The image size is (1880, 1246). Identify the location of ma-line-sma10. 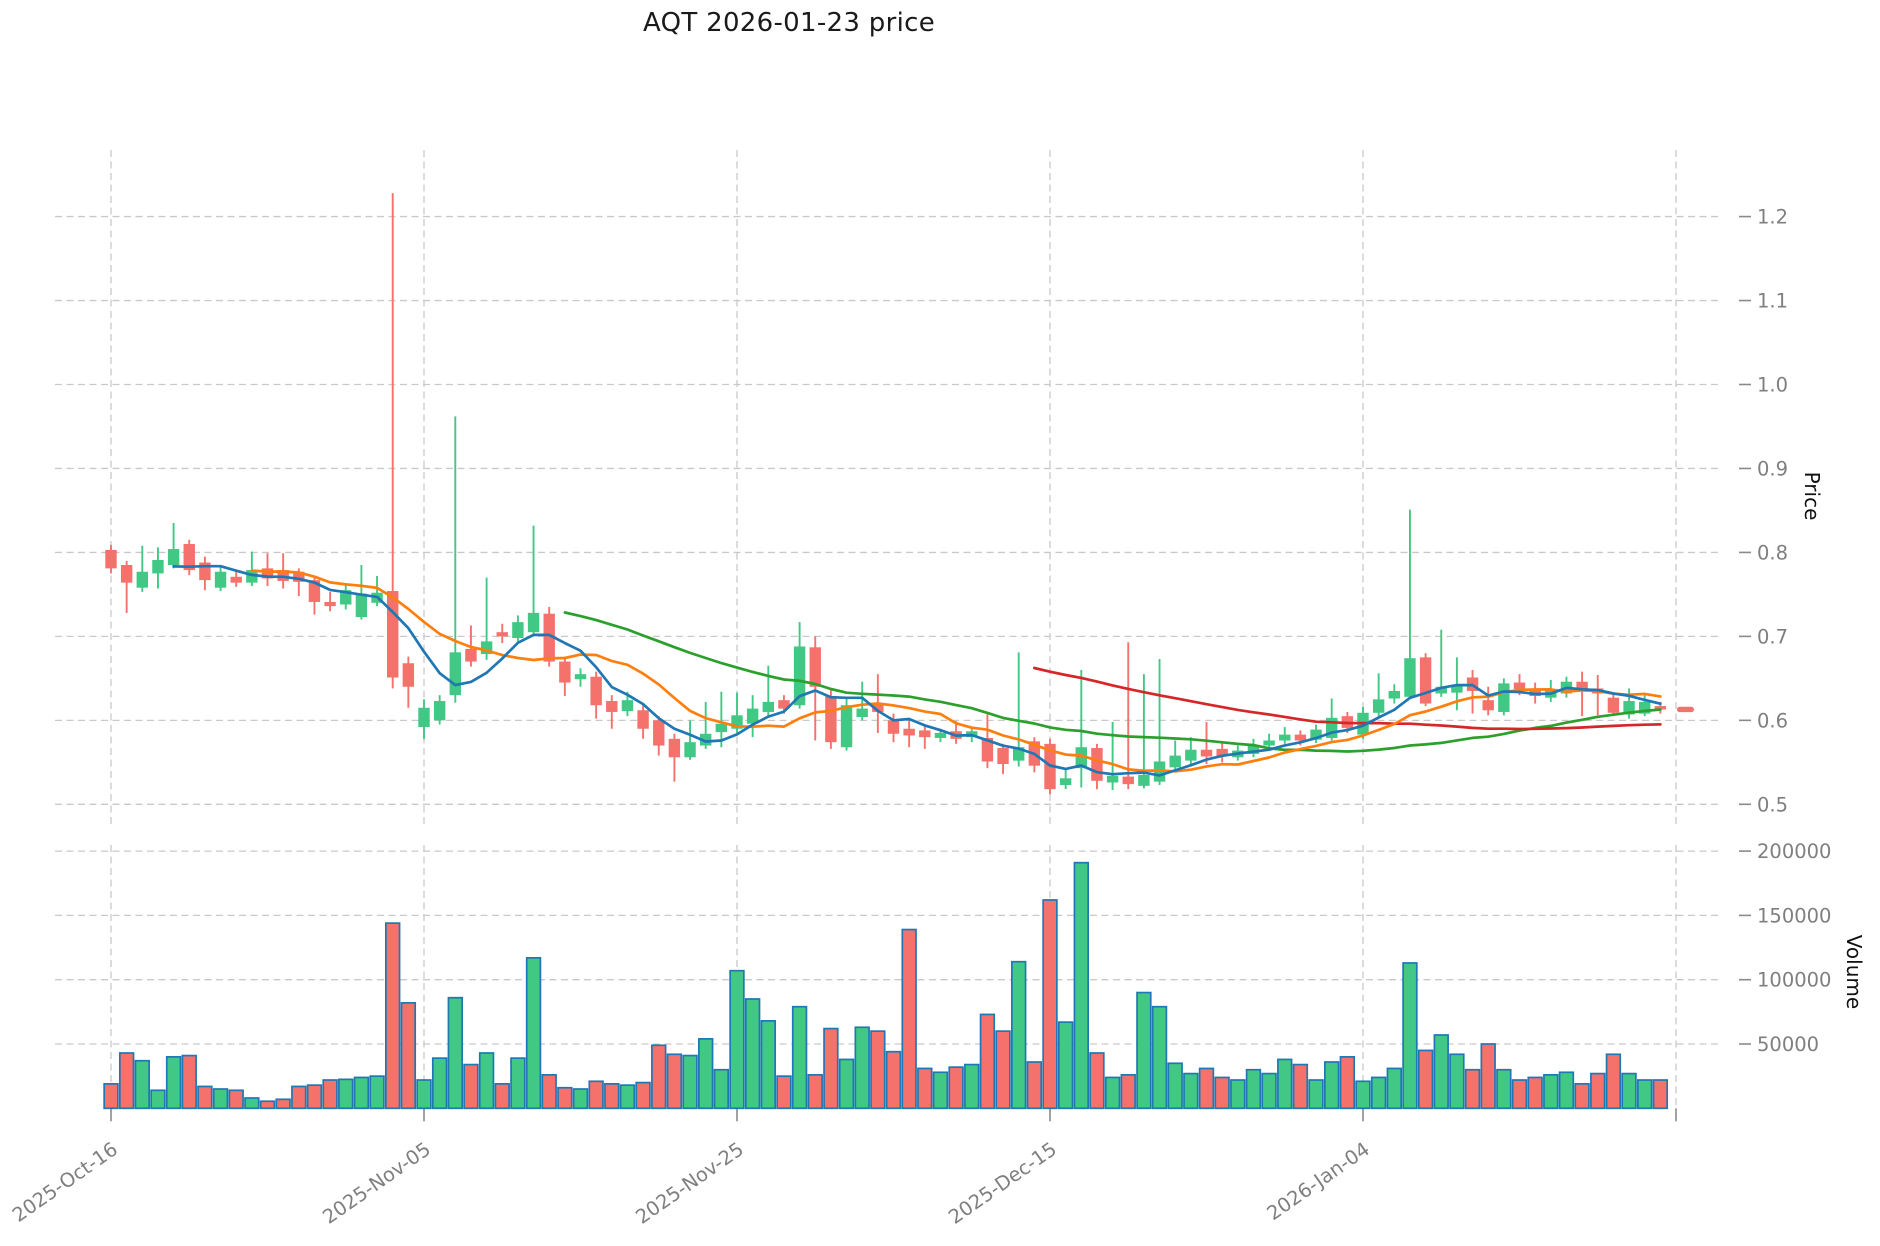
(956, 671).